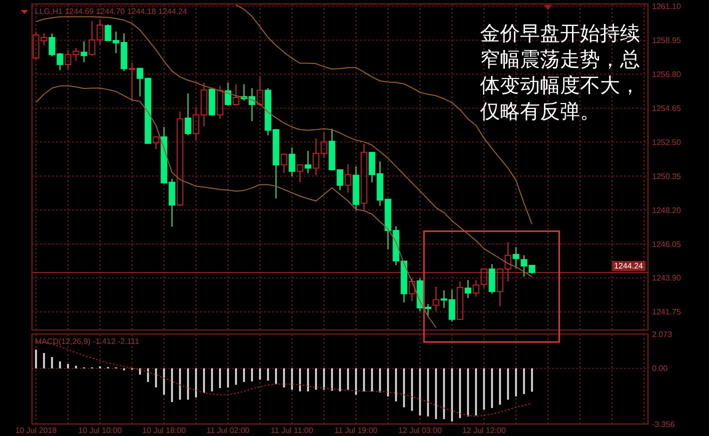  Describe the element at coordinates (36, 430) in the screenshot. I see `x-tick-label: 10 Jul 2018` at that location.